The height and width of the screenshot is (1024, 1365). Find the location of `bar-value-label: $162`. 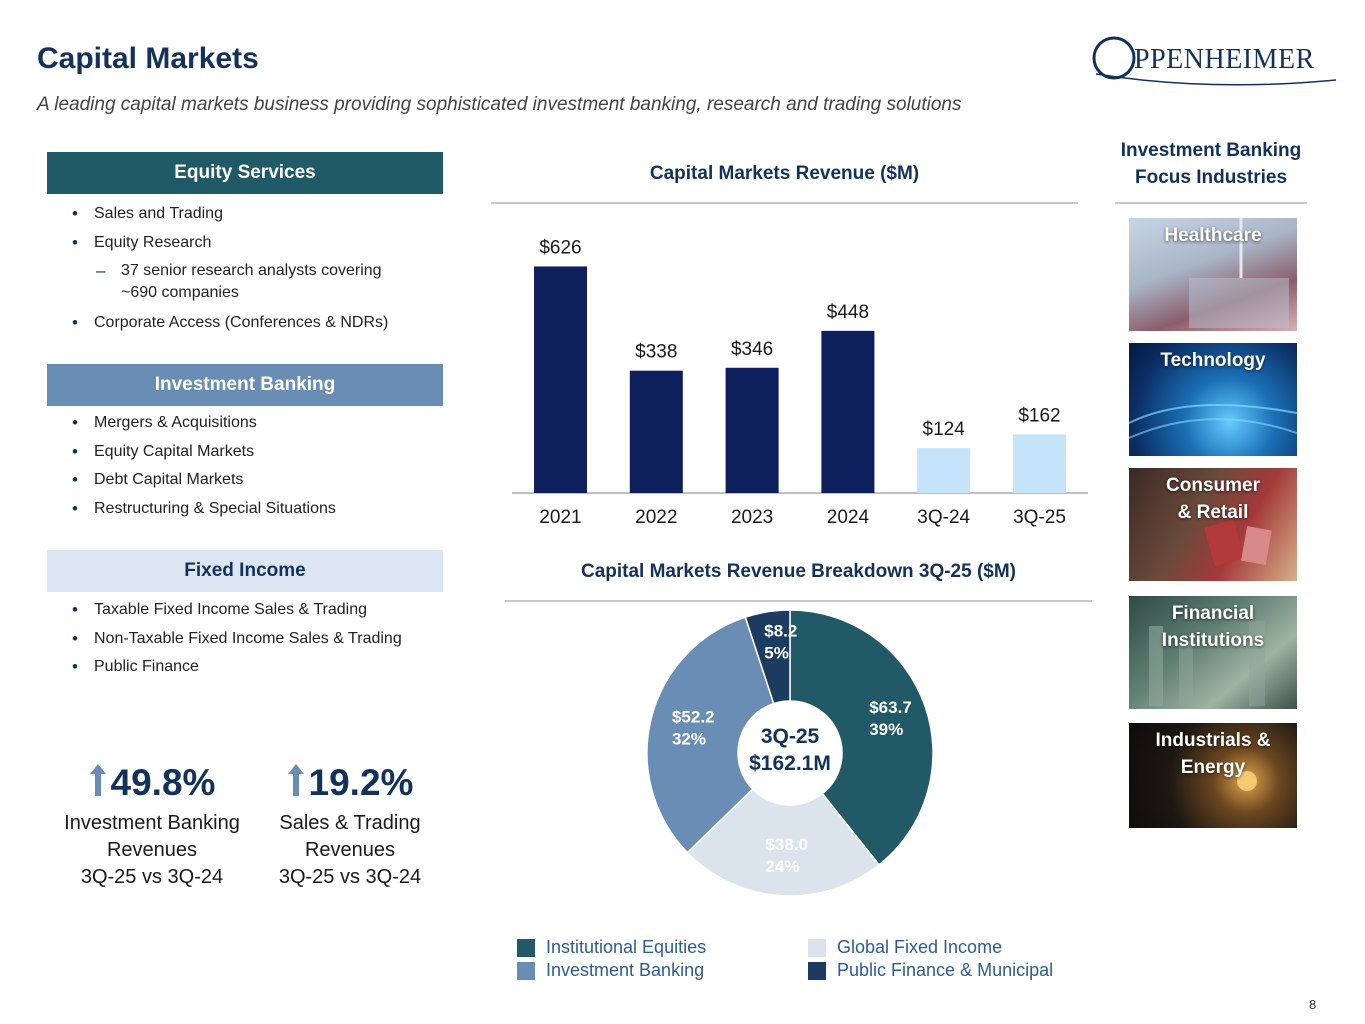

bar-value-label: $162 is located at coordinates (1039, 415).